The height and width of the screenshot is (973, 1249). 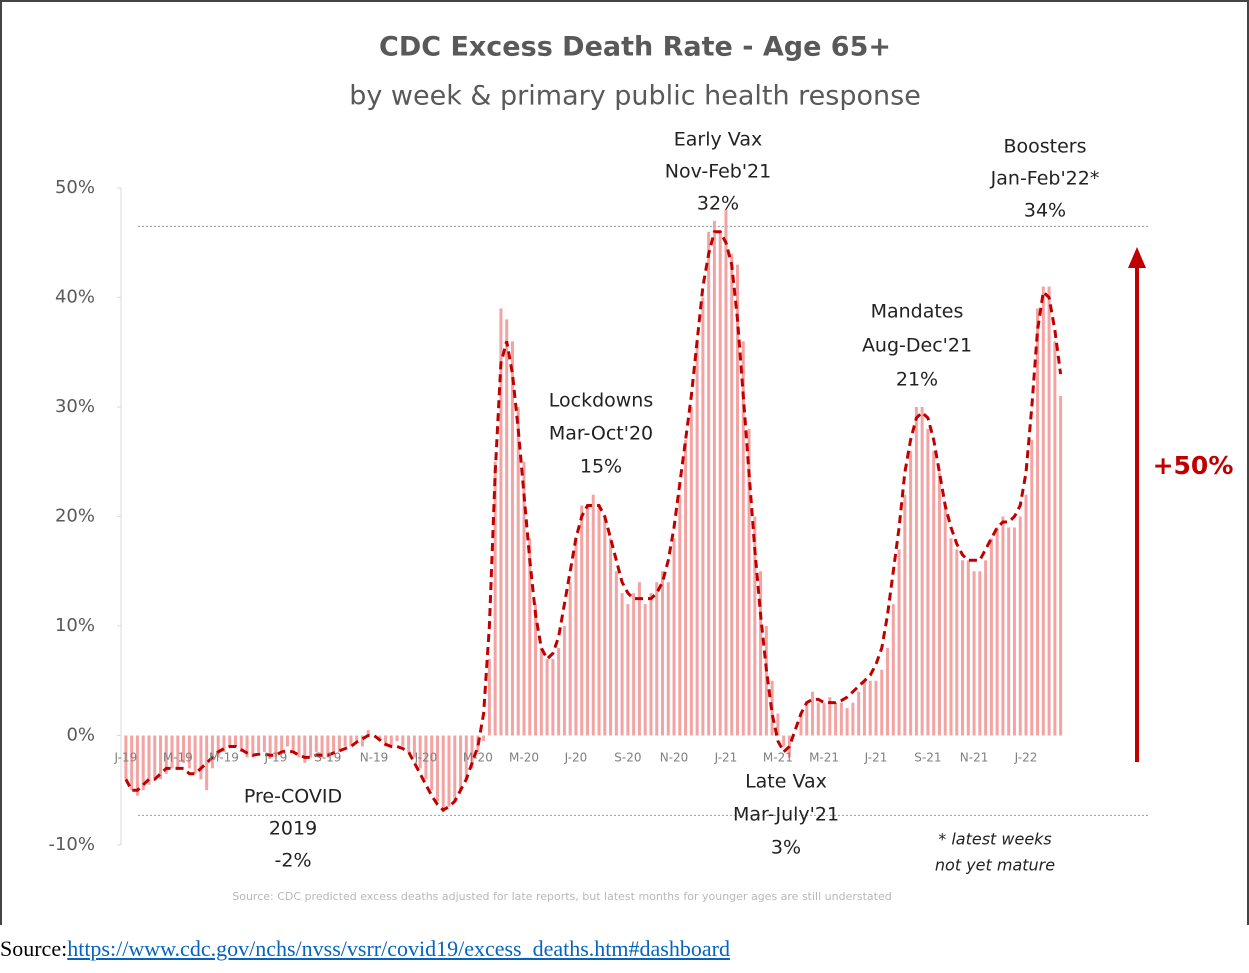 I want to click on annotation: Late Vax, so click(x=786, y=782).